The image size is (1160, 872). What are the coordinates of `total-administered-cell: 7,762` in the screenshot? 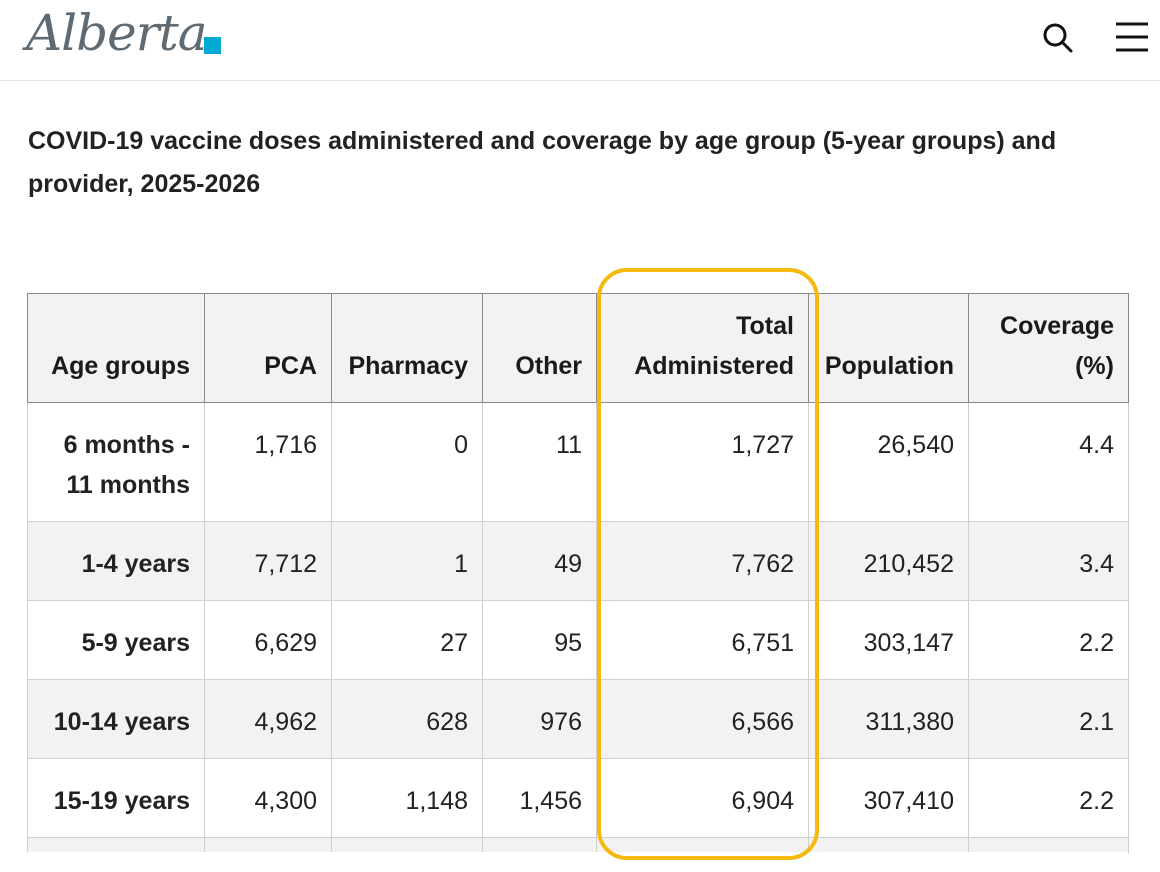 It's located at (702, 561).